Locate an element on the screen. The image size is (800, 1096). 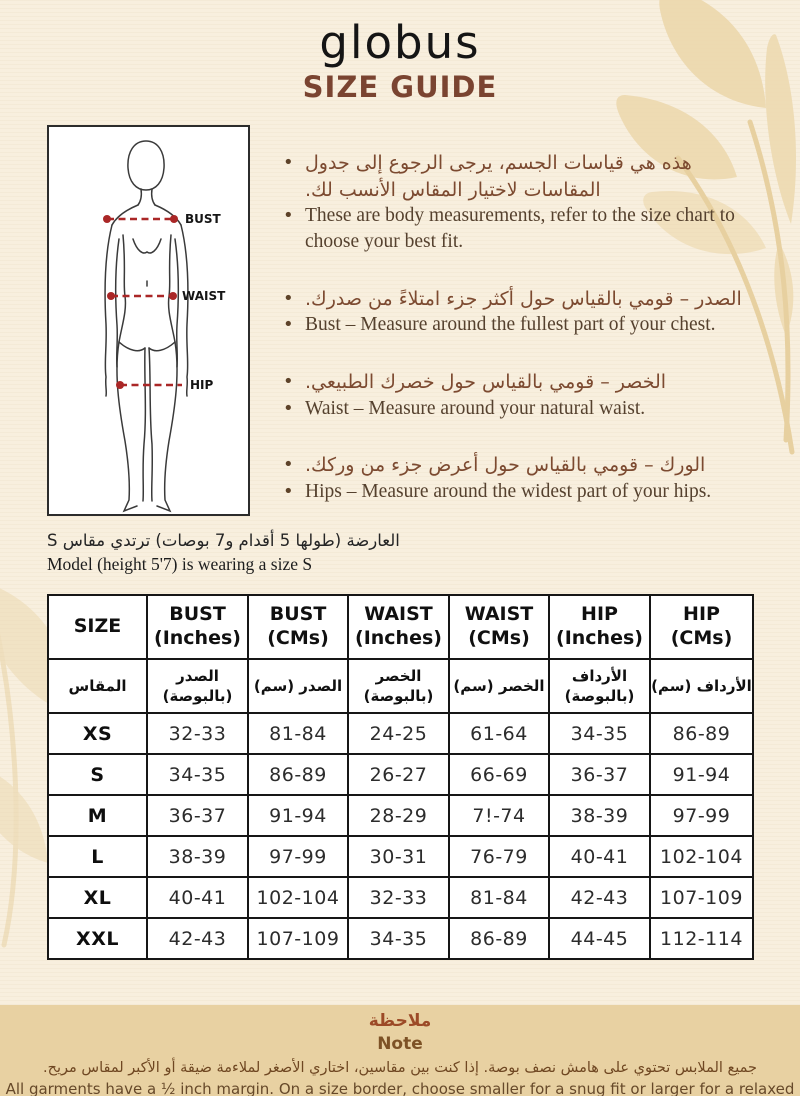
col-header-hip-inches: HIP (Inches) is located at coordinates (599, 627).